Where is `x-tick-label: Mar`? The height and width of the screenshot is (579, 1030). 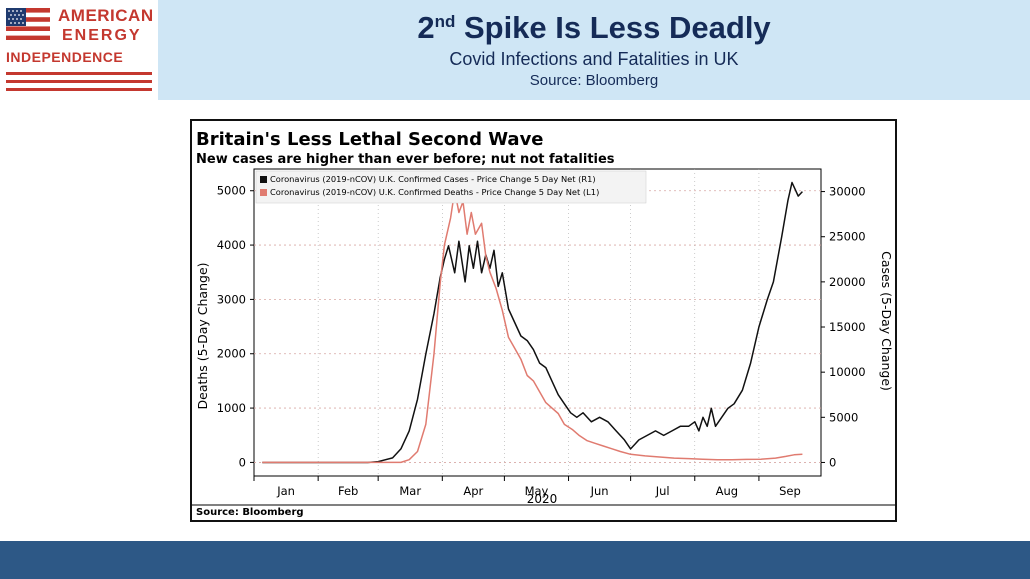
x-tick-label: Mar is located at coordinates (410, 491).